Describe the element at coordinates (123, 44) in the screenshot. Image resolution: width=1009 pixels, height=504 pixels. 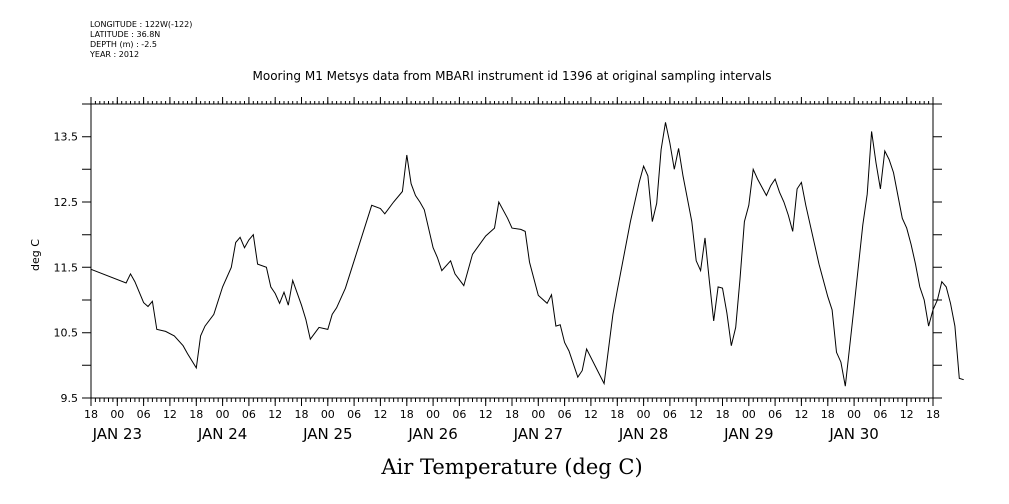
I see `depth-text: DEPTH (m) : -2.5` at that location.